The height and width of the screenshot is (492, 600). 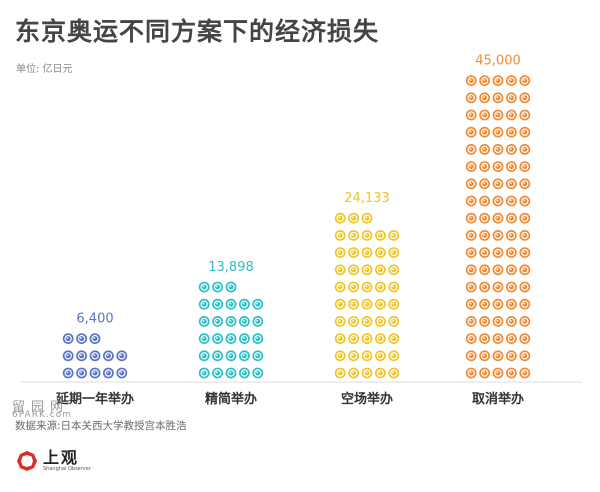 What do you see at coordinates (41, 407) in the screenshot?
I see `watermark-text: 留园网` at bounding box center [41, 407].